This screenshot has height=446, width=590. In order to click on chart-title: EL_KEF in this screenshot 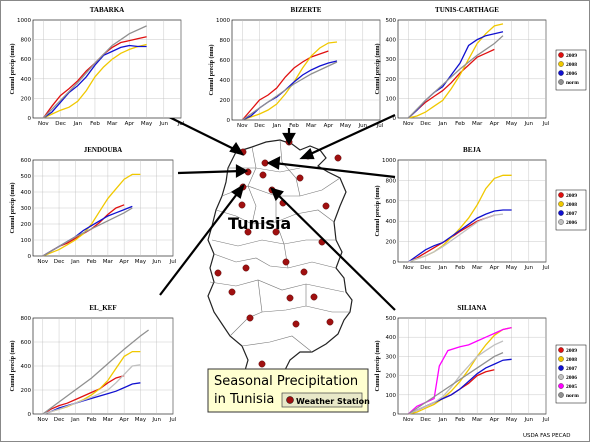, I will do `click(102, 308)`.